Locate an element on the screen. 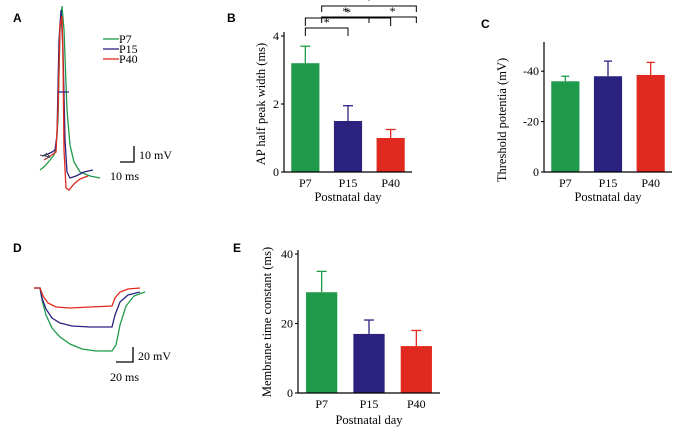 Image resolution: width=694 pixels, height=433 pixels. x-tick-e-p15: P15 is located at coordinates (369, 404).